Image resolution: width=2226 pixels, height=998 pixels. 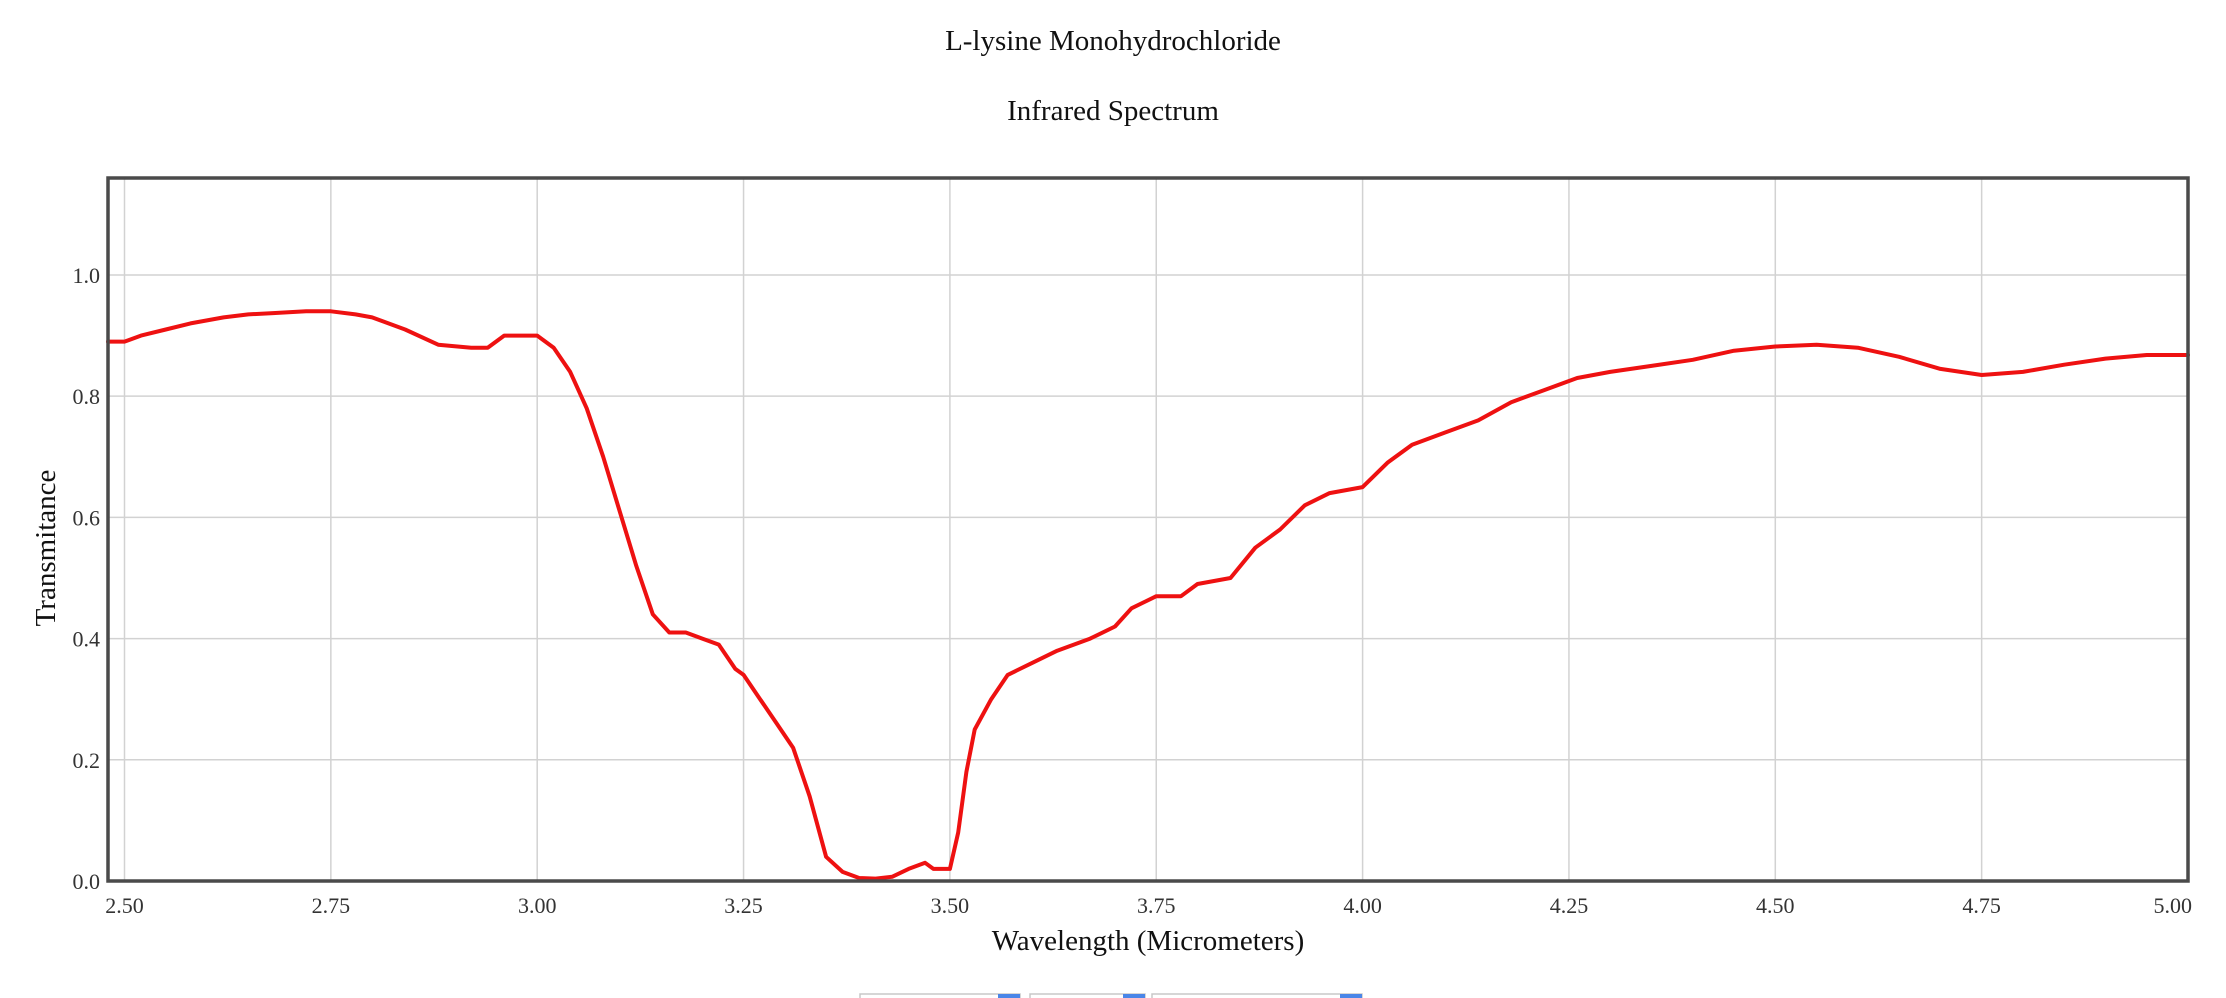 I want to click on chart-subtitle: Infrared Spectrum, so click(x=1113, y=111).